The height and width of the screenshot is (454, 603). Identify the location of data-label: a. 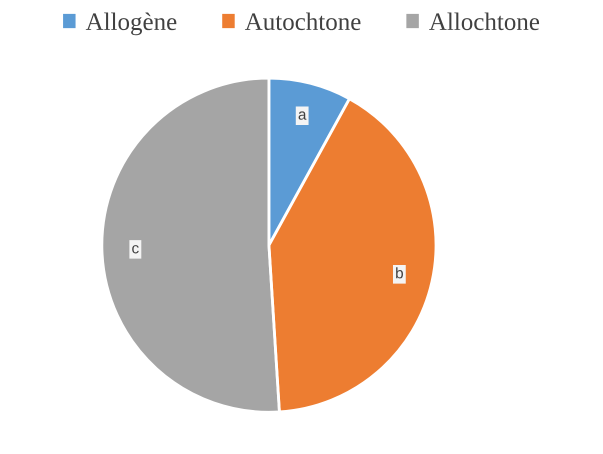
(302, 115).